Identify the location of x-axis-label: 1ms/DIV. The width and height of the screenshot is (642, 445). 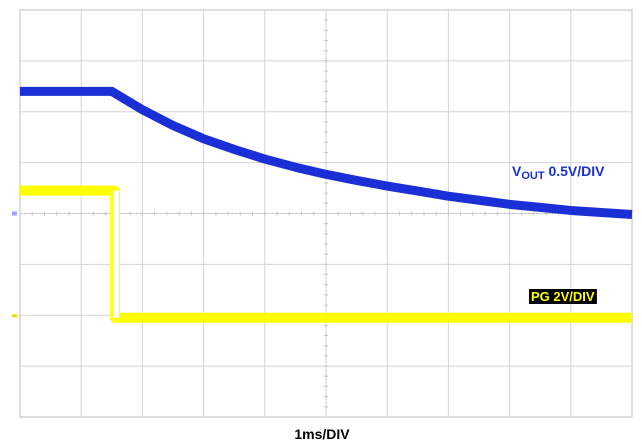
(322, 434).